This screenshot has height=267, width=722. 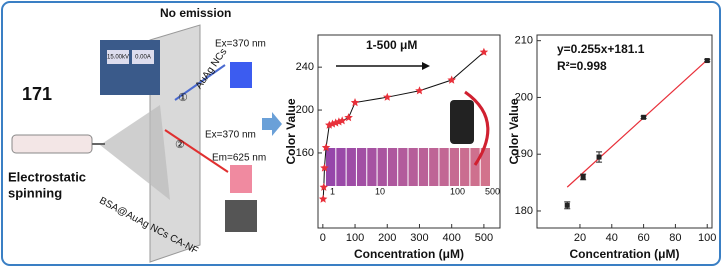 What do you see at coordinates (195, 13) in the screenshot?
I see `label: No emission` at bounding box center [195, 13].